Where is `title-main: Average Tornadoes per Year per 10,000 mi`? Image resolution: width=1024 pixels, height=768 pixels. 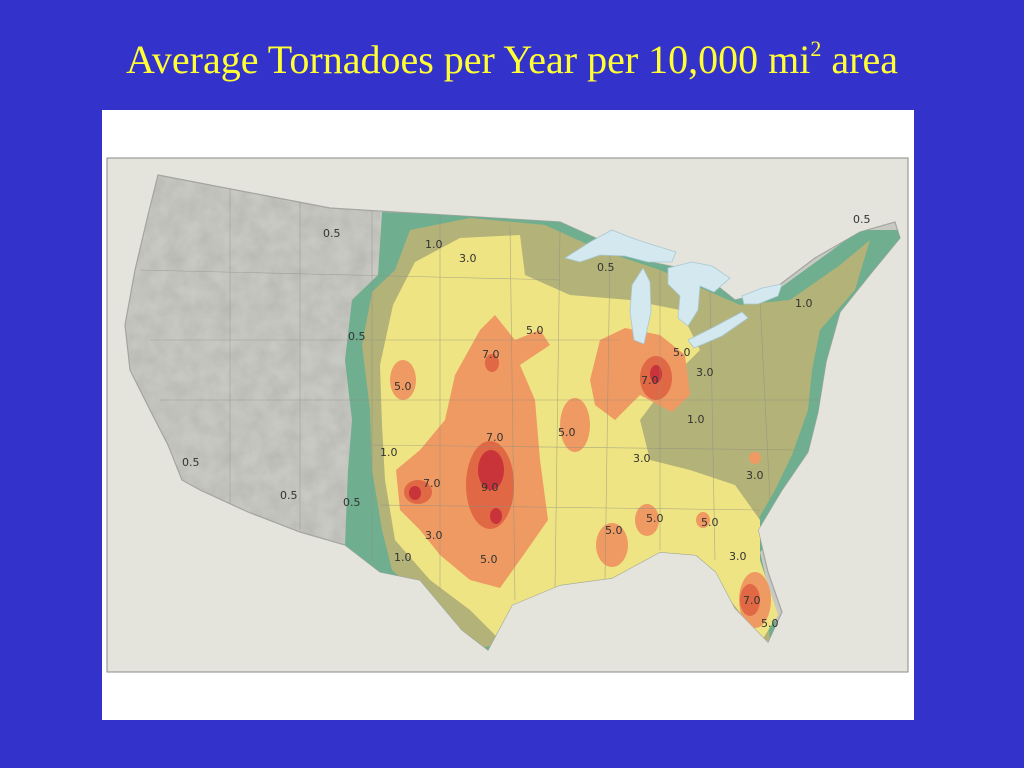
title-main: Average Tornadoes per Year per 10,000 mi is located at coordinates (468, 59).